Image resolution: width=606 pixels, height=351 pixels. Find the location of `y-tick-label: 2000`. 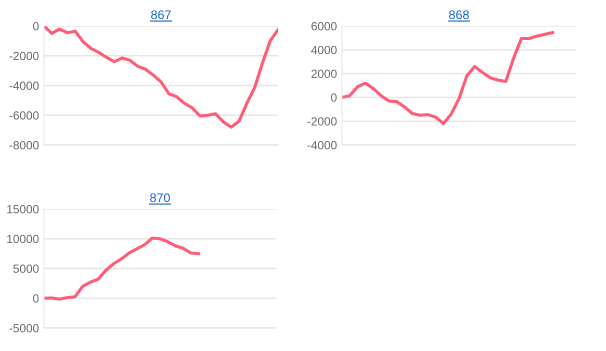

y-tick-label: 2000 is located at coordinates (324, 74).